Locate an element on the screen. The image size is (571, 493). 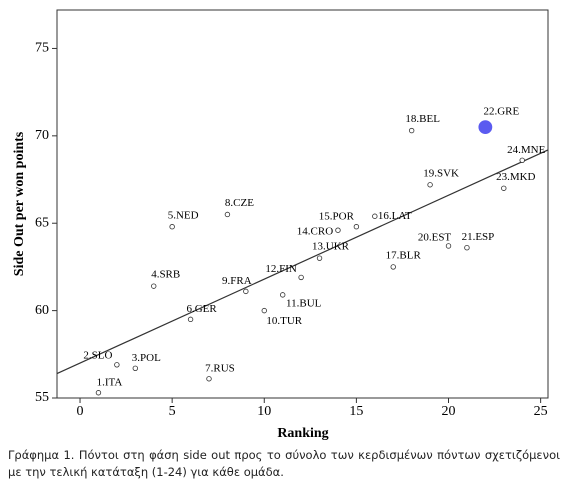
point-label: 22.GRE is located at coordinates (501, 112).